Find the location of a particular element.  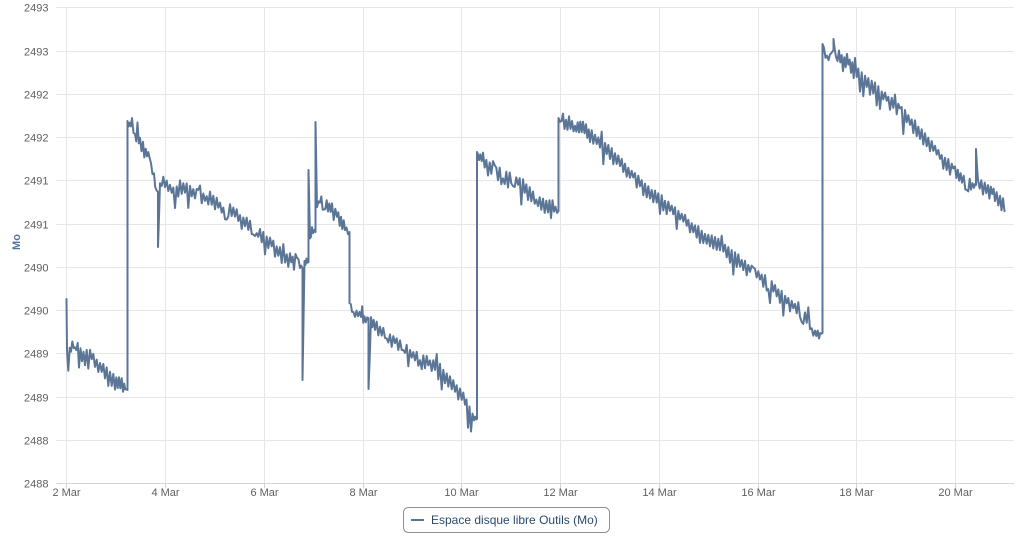

svg-text: 18 Mar is located at coordinates (856, 493).